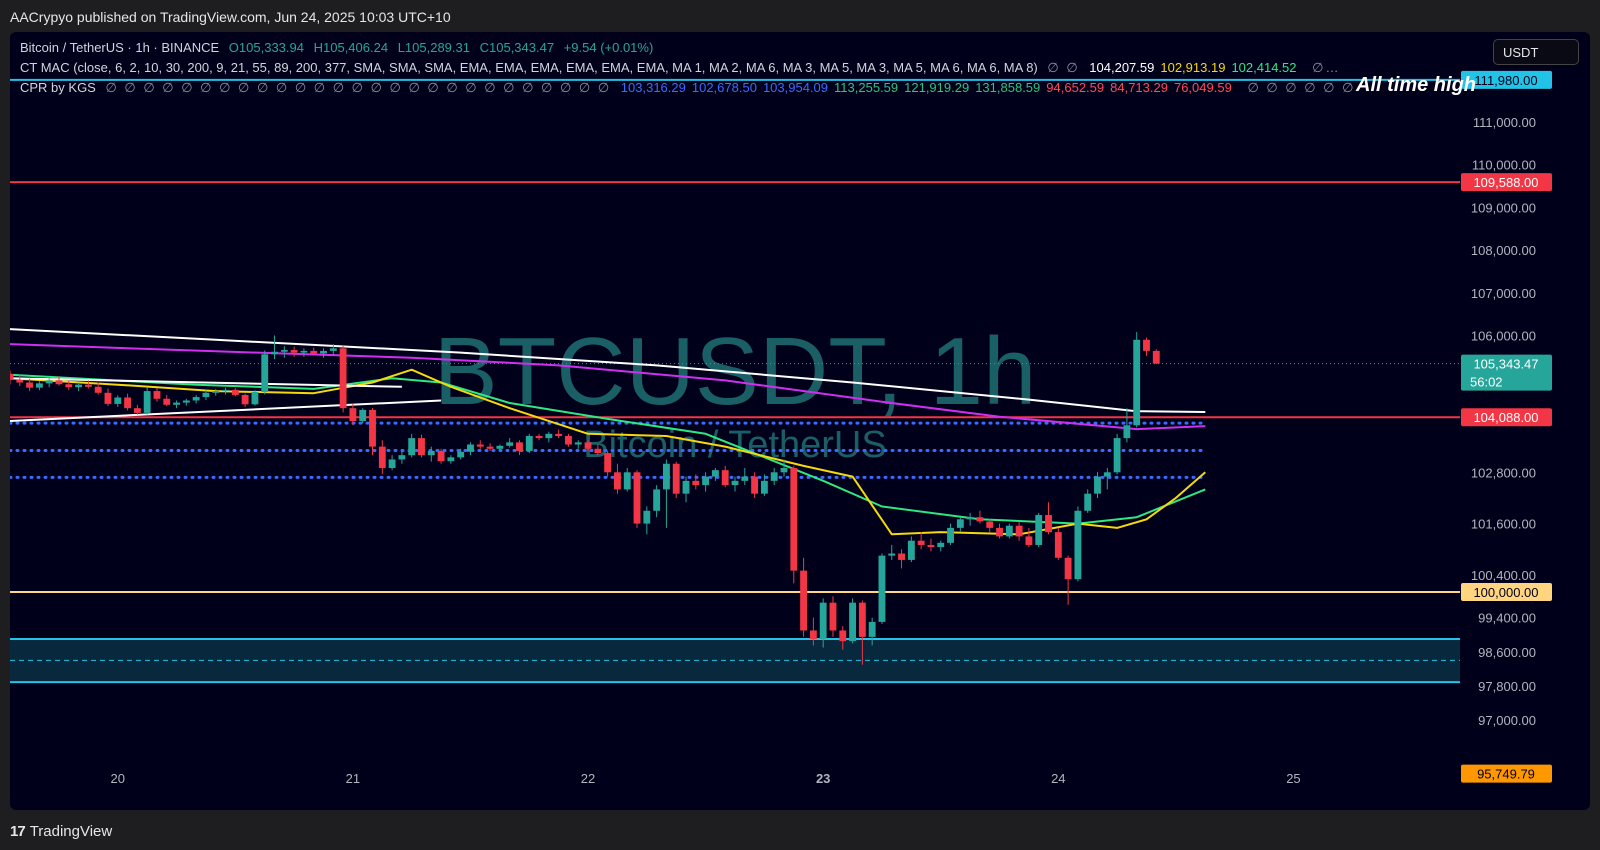  I want to click on current-price-tag-countdown: 56:02, so click(1486, 382).